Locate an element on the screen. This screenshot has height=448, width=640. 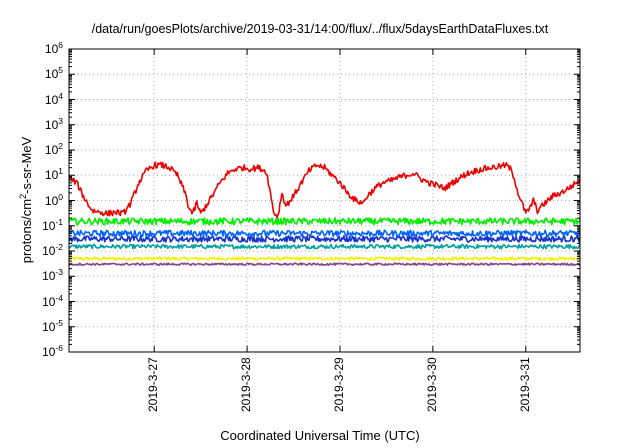
y-tick-label-exponent: -2 is located at coordinates (59, 247).